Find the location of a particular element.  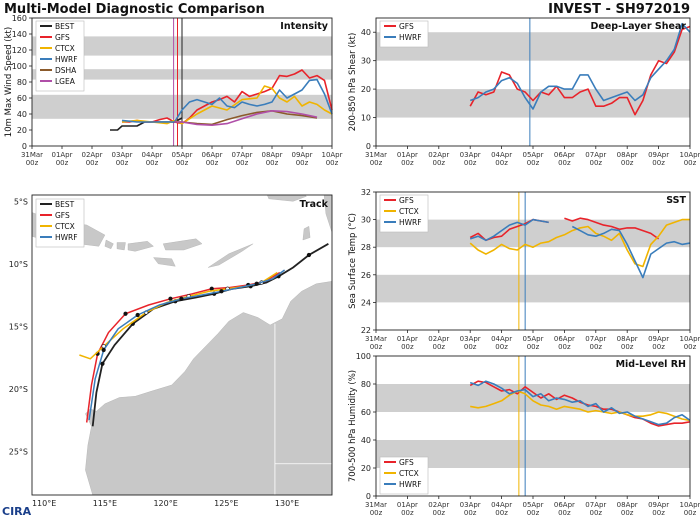

rh-xtick-label: 04Apr is located at coordinates (501, 505).